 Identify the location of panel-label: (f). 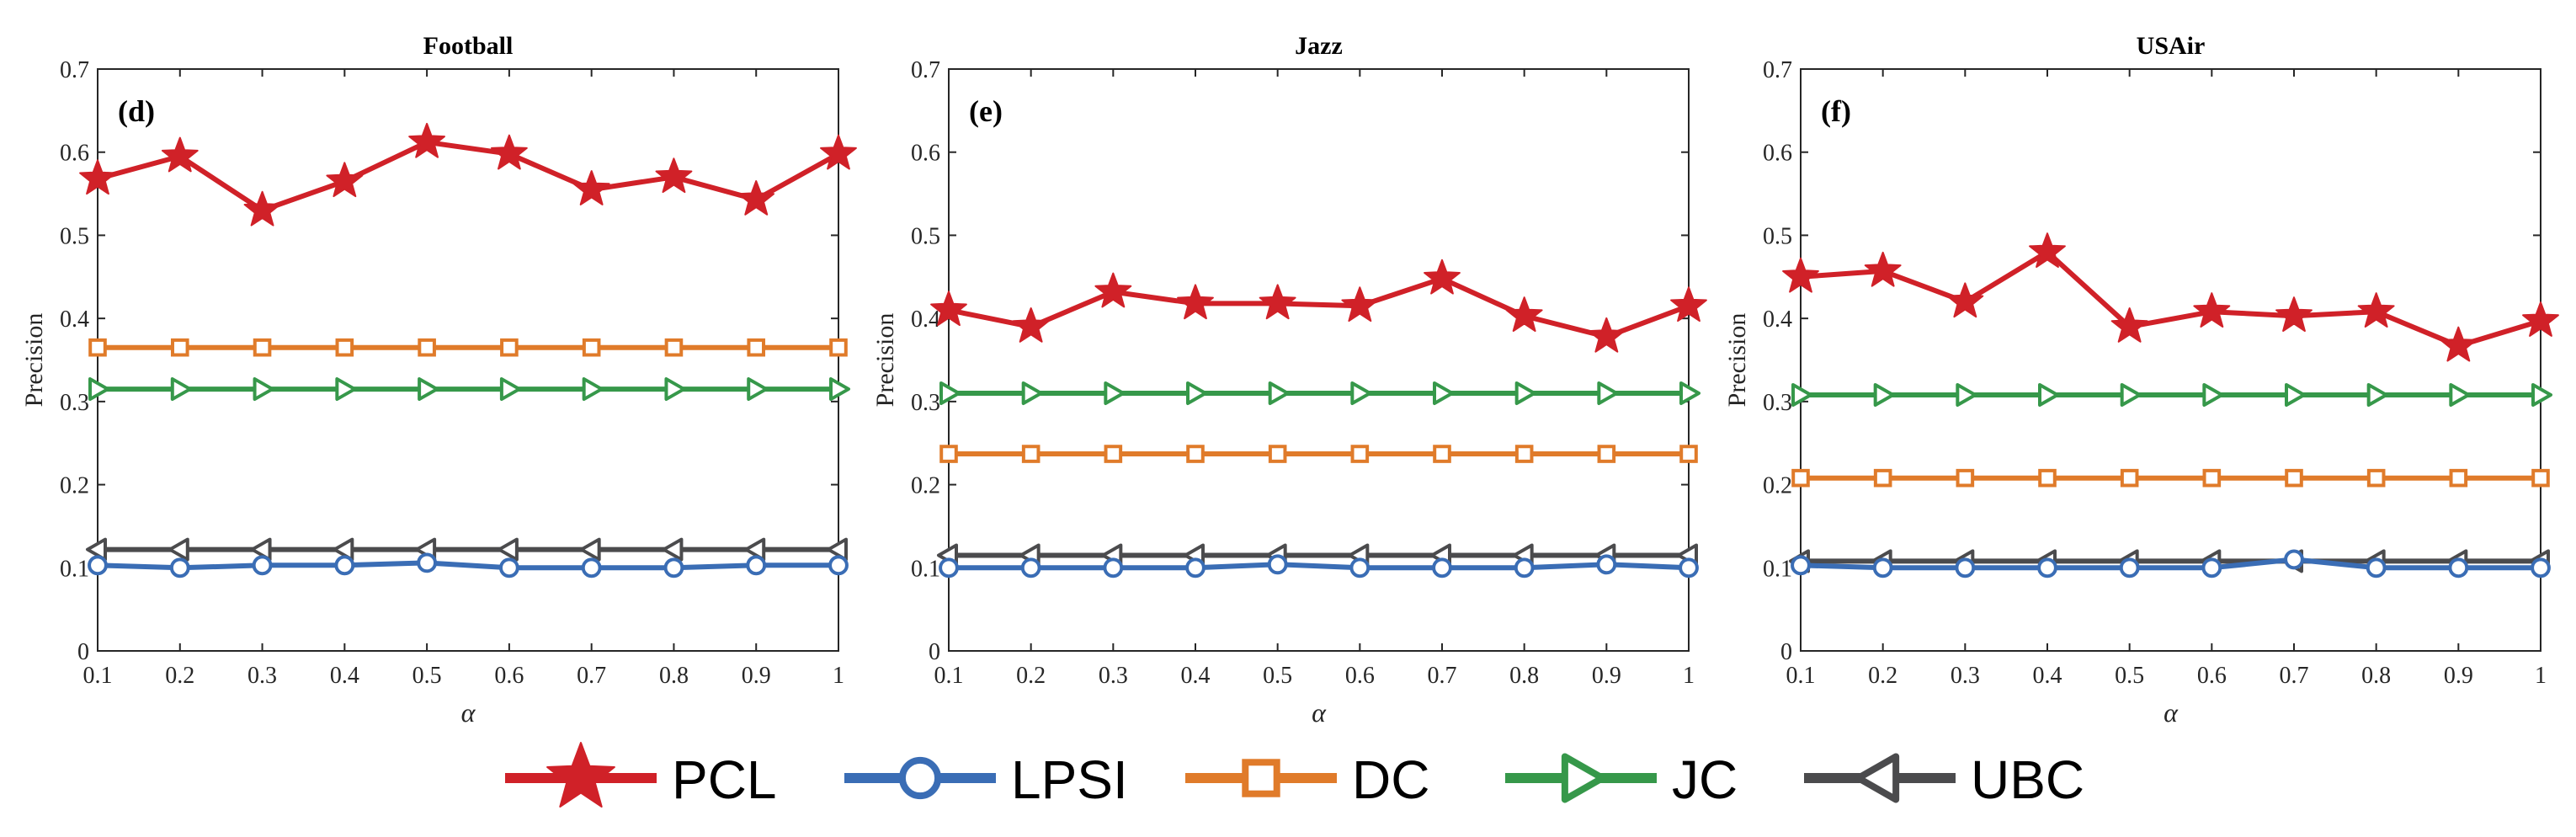
(1836, 111).